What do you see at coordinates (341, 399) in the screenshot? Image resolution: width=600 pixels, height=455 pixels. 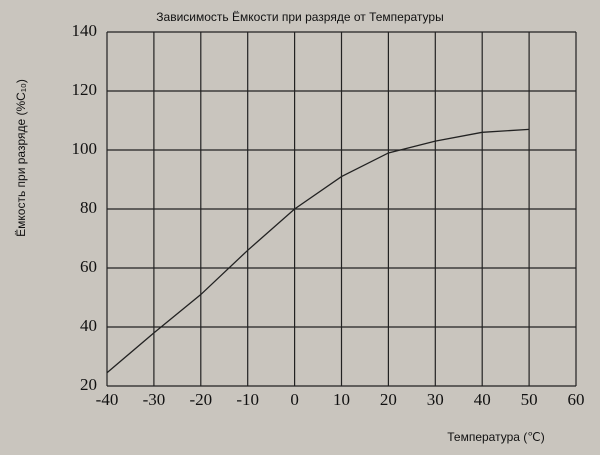 I see `x-tick-label: 10` at bounding box center [341, 399].